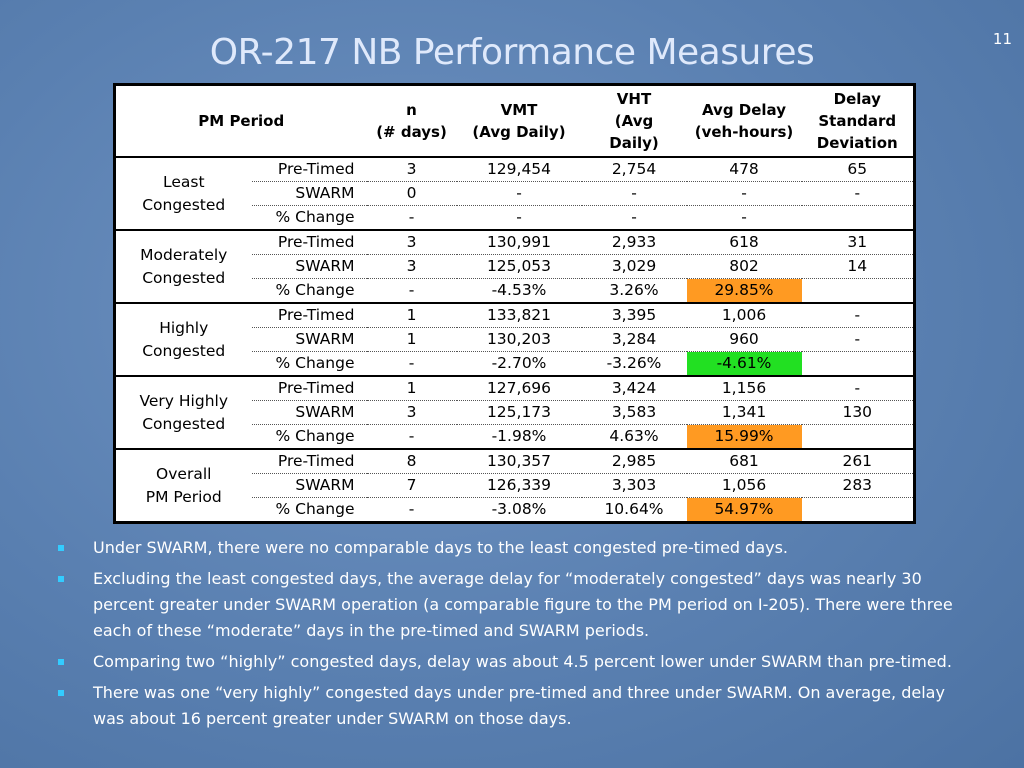 The height and width of the screenshot is (768, 1024). Describe the element at coordinates (858, 461) in the screenshot. I see `data-cell: 261` at that location.